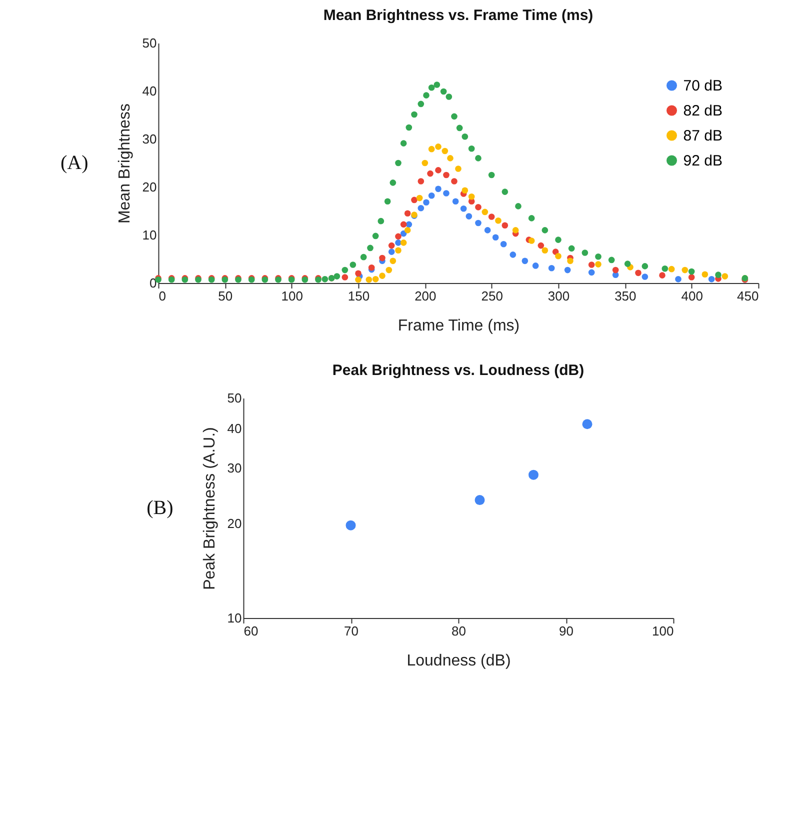 The height and width of the screenshot is (837, 804). I want to click on x-tick-label: 100, so click(663, 631).